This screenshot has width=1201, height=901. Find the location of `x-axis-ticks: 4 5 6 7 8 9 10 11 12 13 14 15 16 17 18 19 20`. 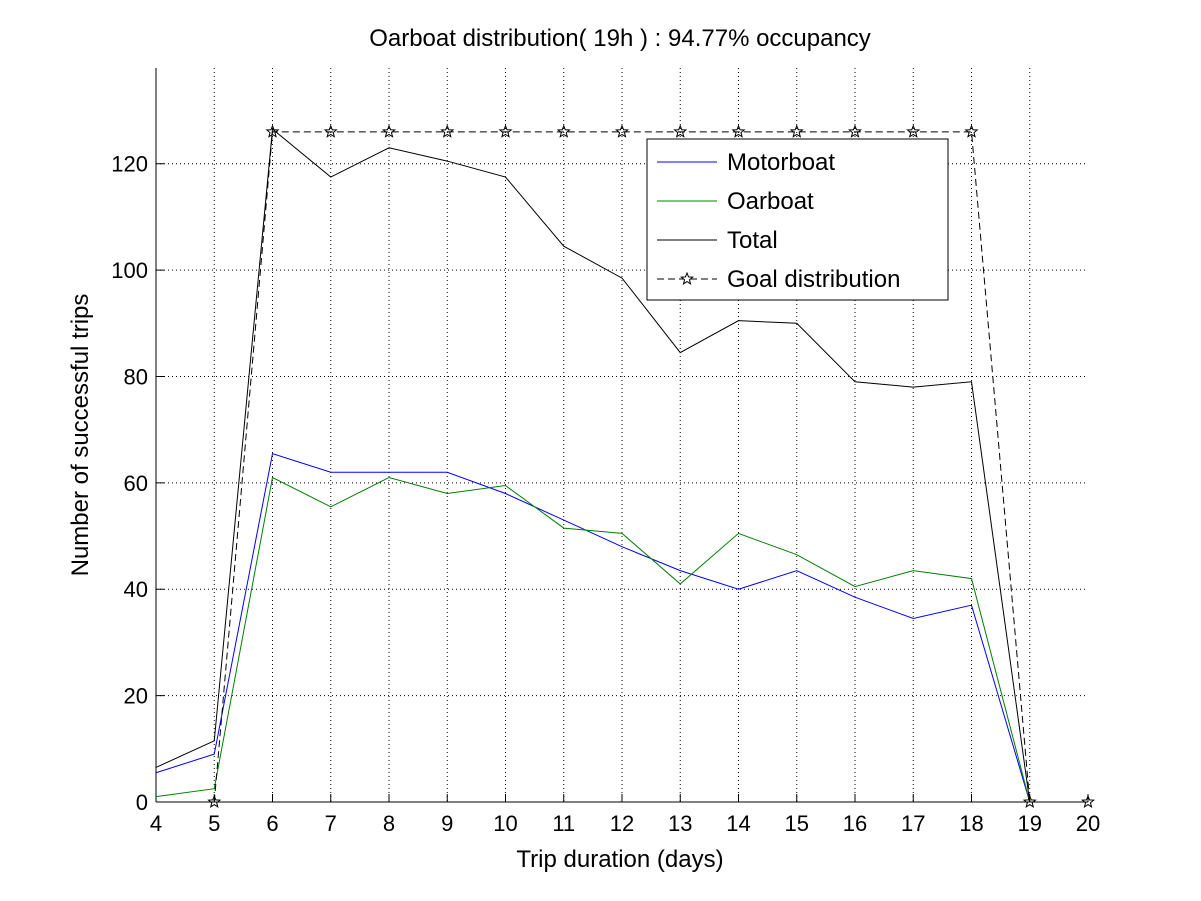

x-axis-ticks: 4 5 6 7 8 9 10 11 12 13 14 15 16 17 18 19 20 is located at coordinates (625, 815).